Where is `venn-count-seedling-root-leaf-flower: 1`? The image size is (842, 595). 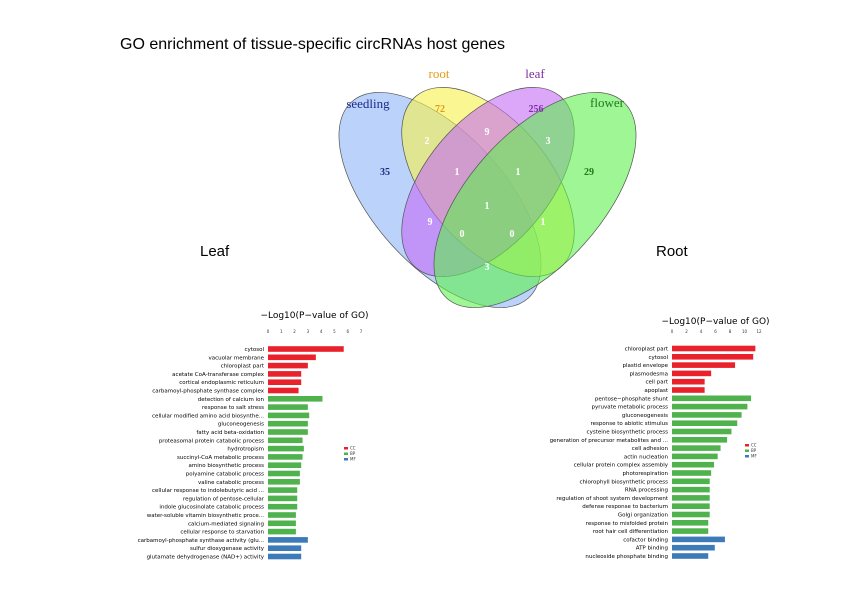
venn-count-seedling-root-leaf-flower: 1 is located at coordinates (487, 206).